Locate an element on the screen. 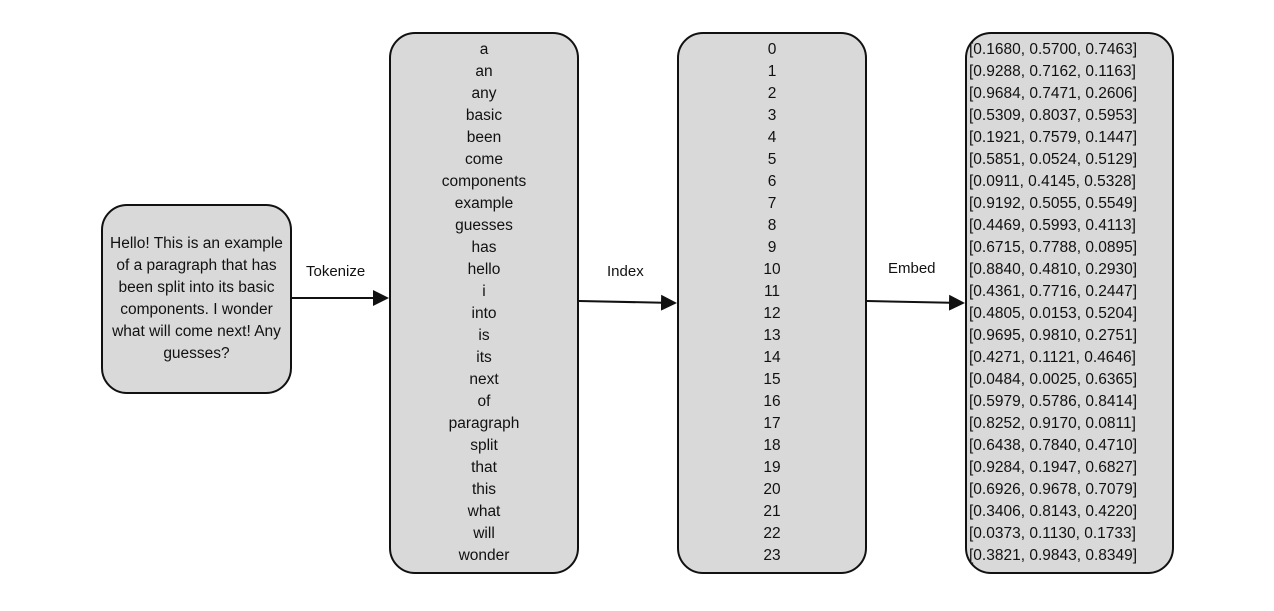 The width and height of the screenshot is (1274, 611). index-row: 17 is located at coordinates (772, 423).